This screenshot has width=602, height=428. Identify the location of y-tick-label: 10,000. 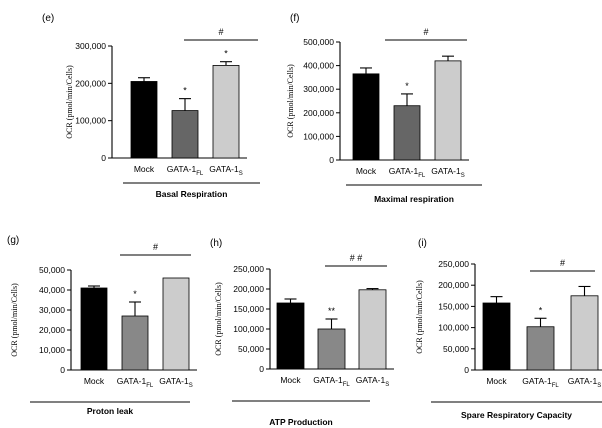
(52, 350).